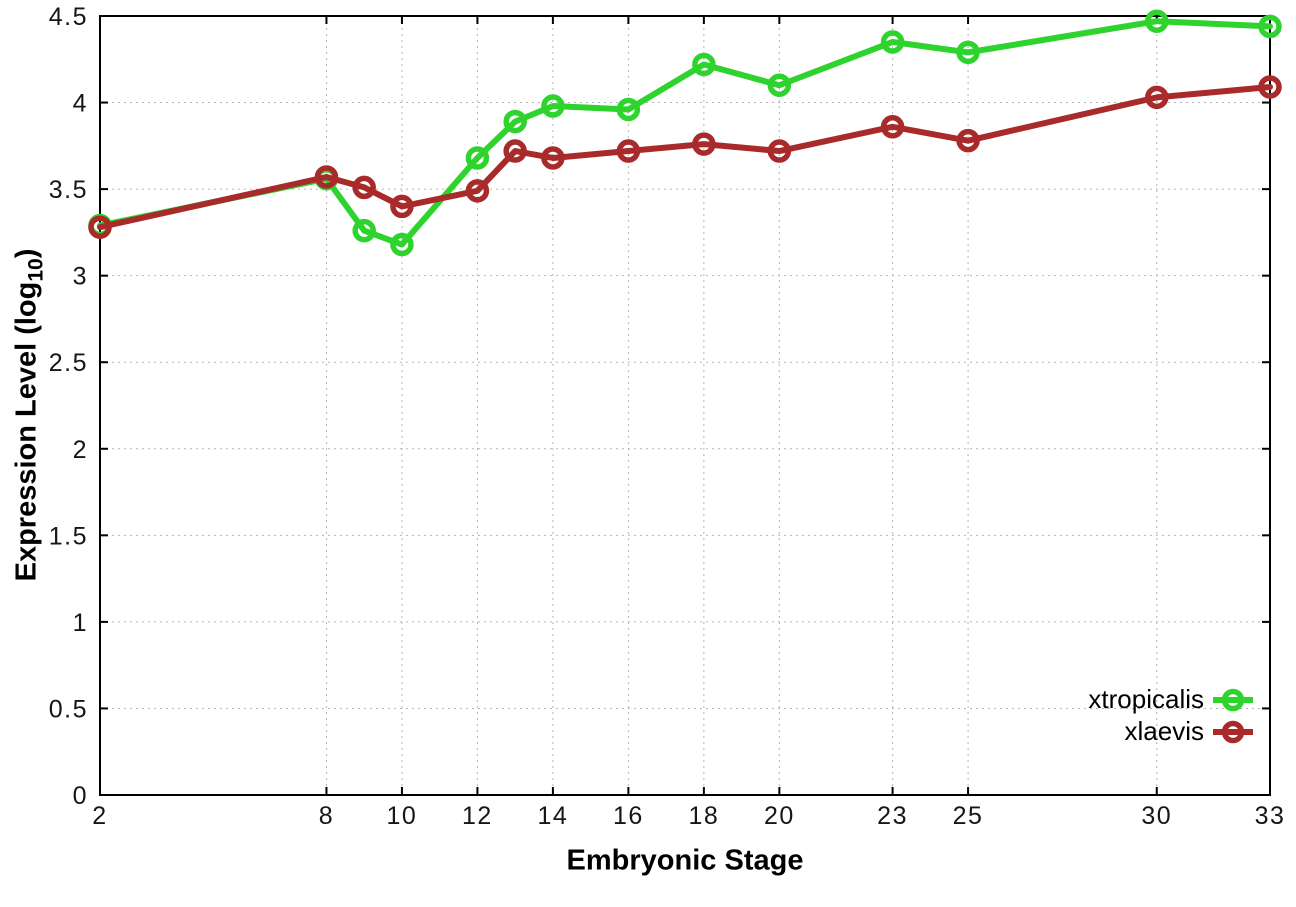  Describe the element at coordinates (477, 816) in the screenshot. I see `x-tick-label: 12` at that location.